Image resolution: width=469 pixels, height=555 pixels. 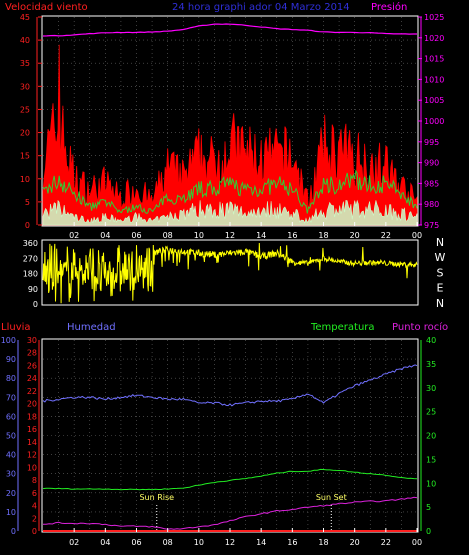 What do you see at coordinates (156, 497) in the screenshot?
I see `sun-event-label: Sun Rise` at bounding box center [156, 497].